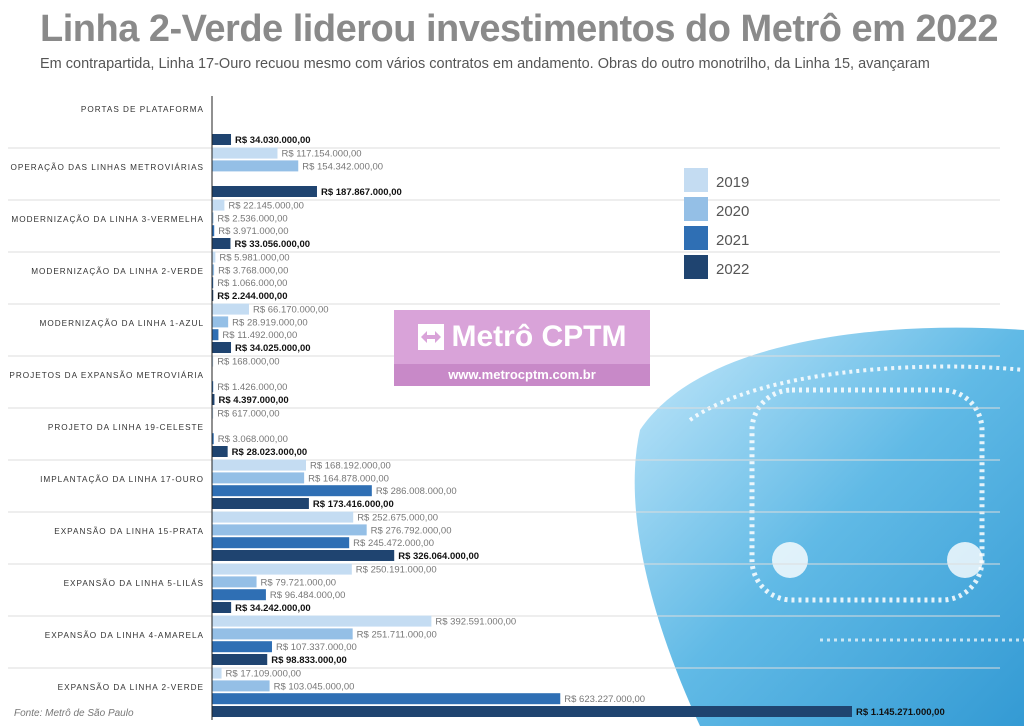 Image resolution: width=1024 pixels, height=726 pixels. I want to click on chart-legend: 2019 2020 2021 2022, so click(716, 223).